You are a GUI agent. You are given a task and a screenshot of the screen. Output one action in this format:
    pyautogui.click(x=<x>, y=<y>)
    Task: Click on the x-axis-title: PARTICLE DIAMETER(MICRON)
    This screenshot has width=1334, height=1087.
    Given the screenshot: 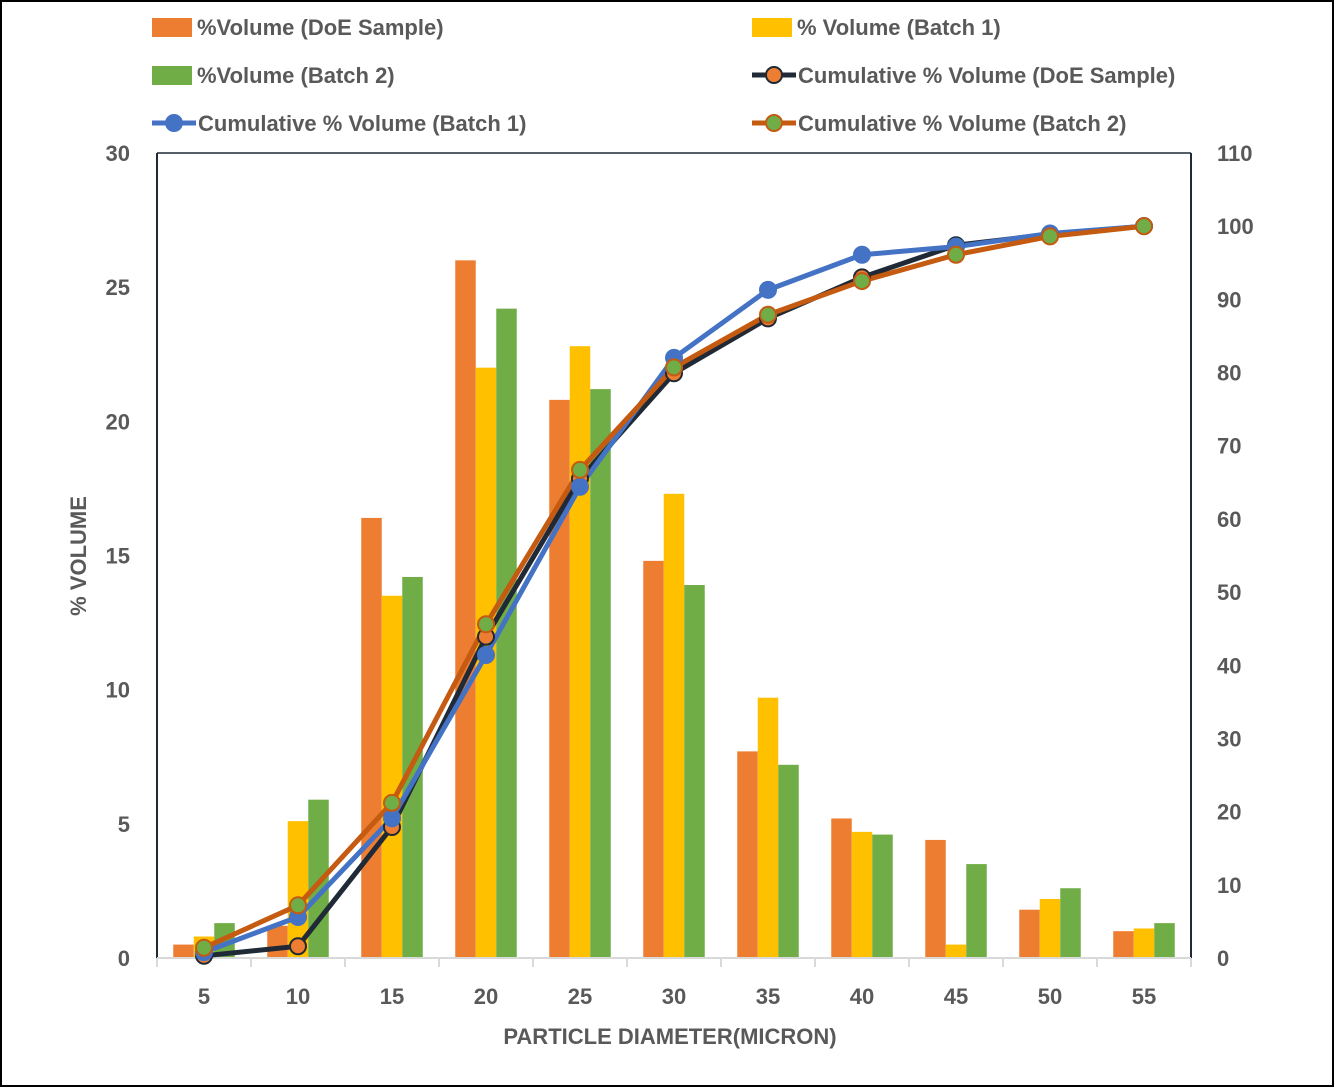 What is the action you would take?
    pyautogui.click(x=669, y=1036)
    